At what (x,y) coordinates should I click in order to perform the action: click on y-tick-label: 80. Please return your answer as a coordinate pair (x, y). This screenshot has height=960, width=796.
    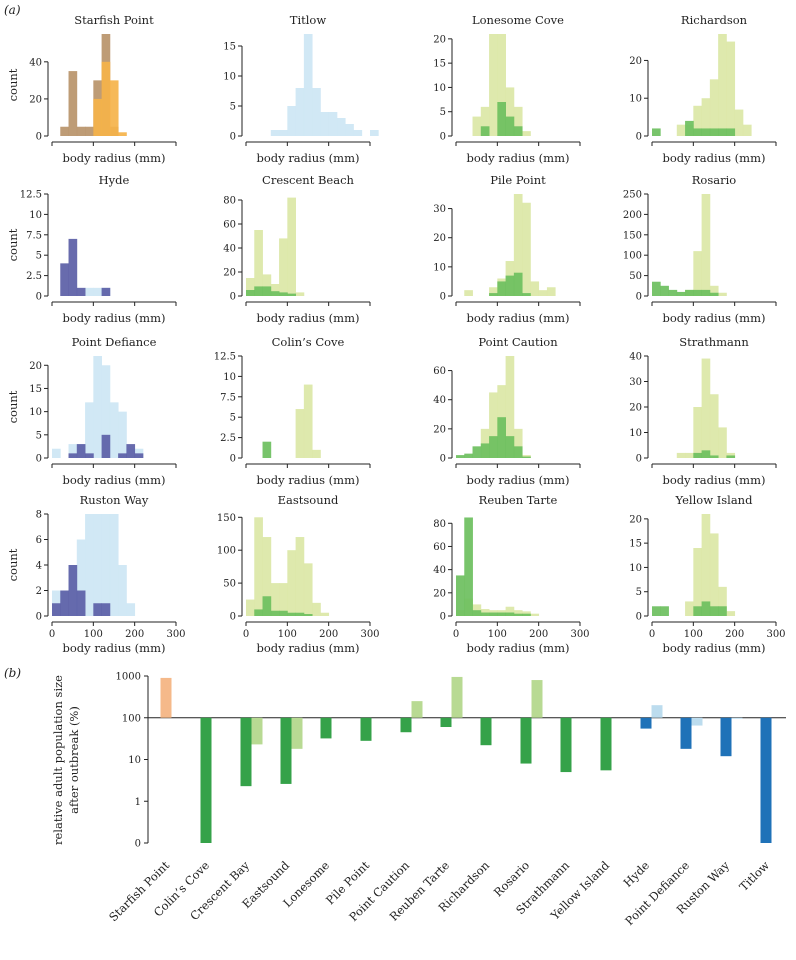
    Looking at the image, I should click on (439, 524).